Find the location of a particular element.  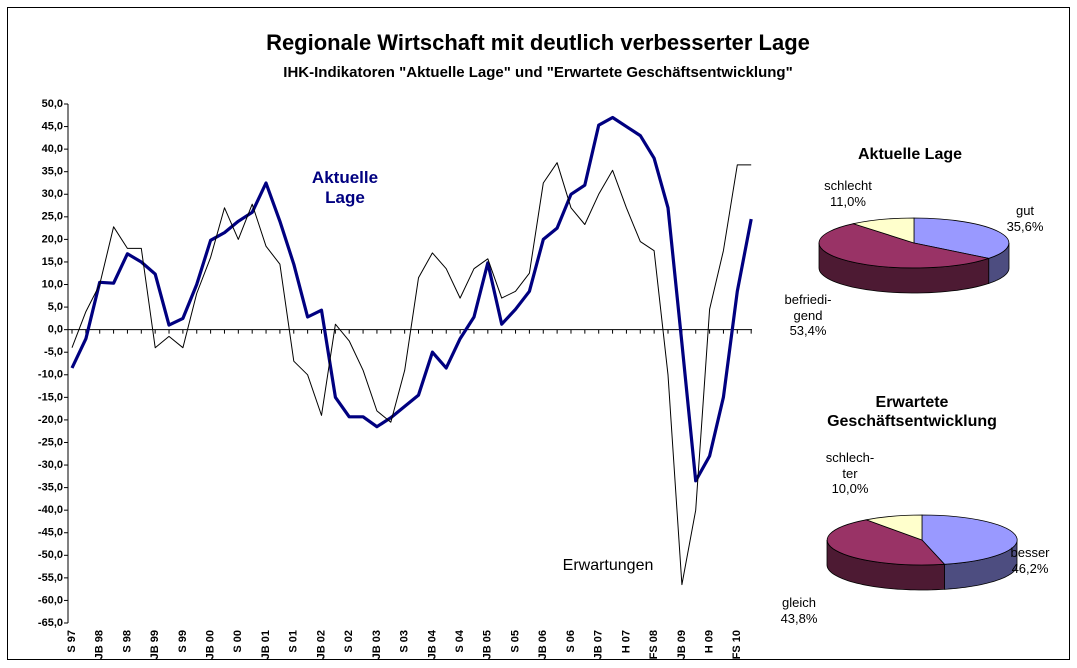

x-tick-label: S 06 is located at coordinates (571, 641).